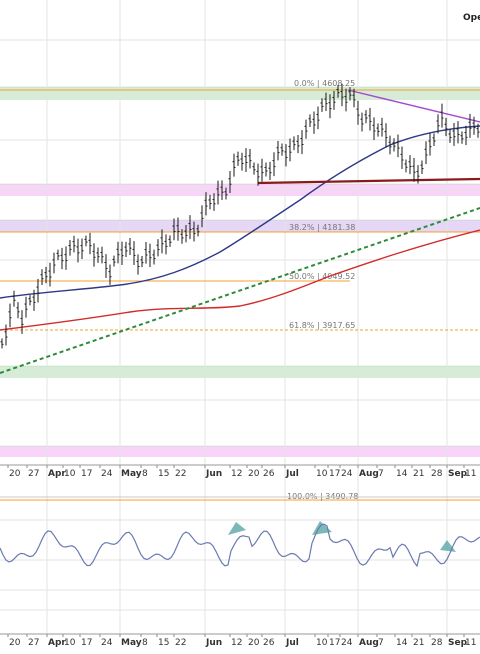 The height and width of the screenshot is (654, 480). What do you see at coordinates (470, 474) in the screenshot?
I see `x-tick-label-0-24: 11` at bounding box center [470, 474].